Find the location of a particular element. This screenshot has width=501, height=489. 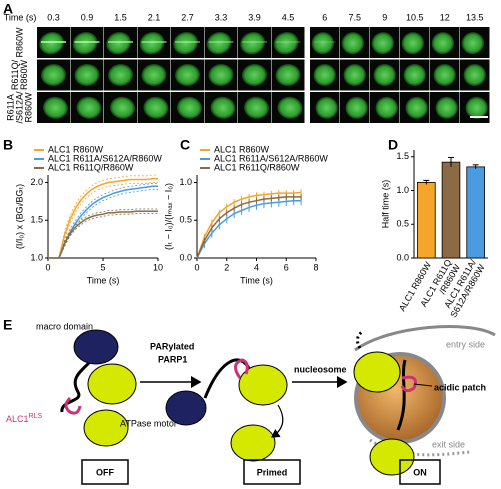

time-label: Time (s) is located at coordinates (20, 17).